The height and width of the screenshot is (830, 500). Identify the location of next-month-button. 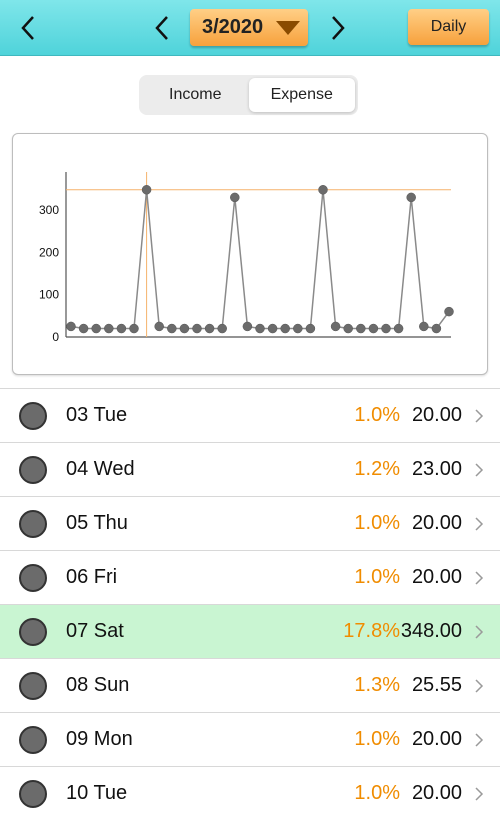
(338, 28).